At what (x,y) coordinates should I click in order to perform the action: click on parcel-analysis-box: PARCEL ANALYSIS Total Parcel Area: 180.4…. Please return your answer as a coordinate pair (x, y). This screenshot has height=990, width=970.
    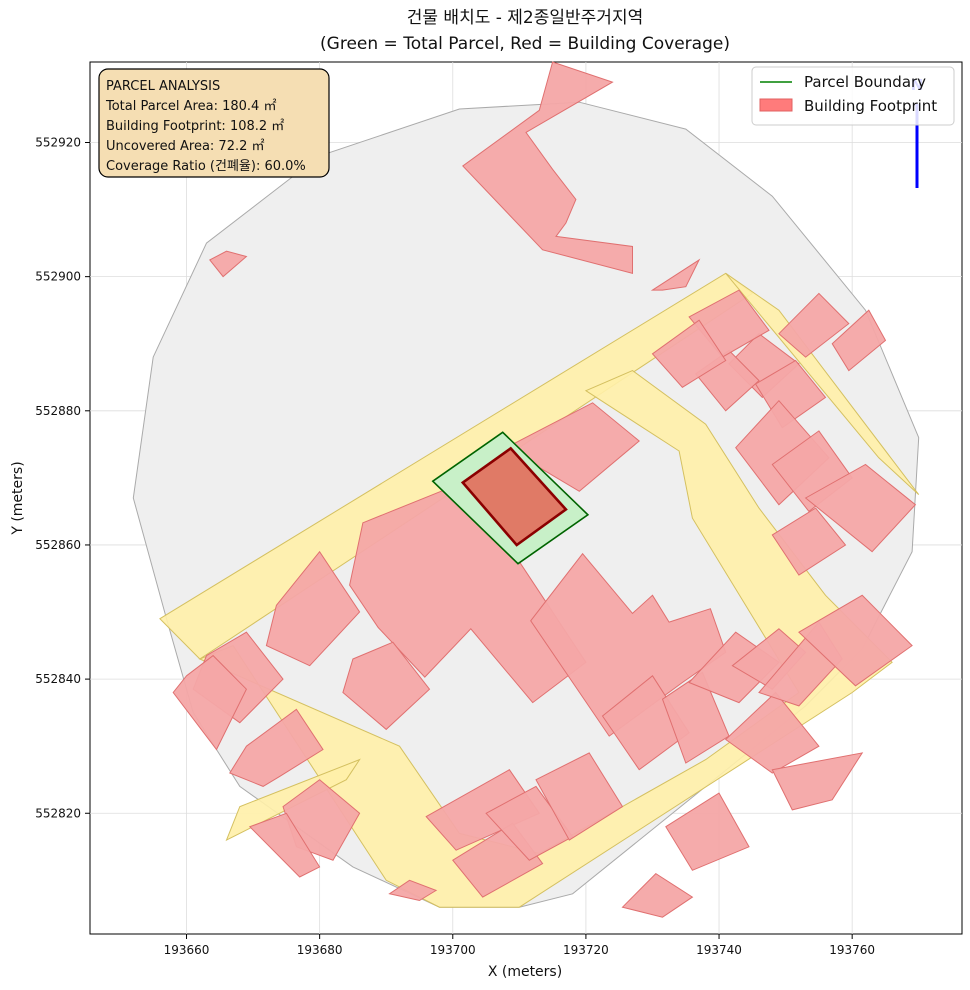
    Looking at the image, I should click on (214, 123).